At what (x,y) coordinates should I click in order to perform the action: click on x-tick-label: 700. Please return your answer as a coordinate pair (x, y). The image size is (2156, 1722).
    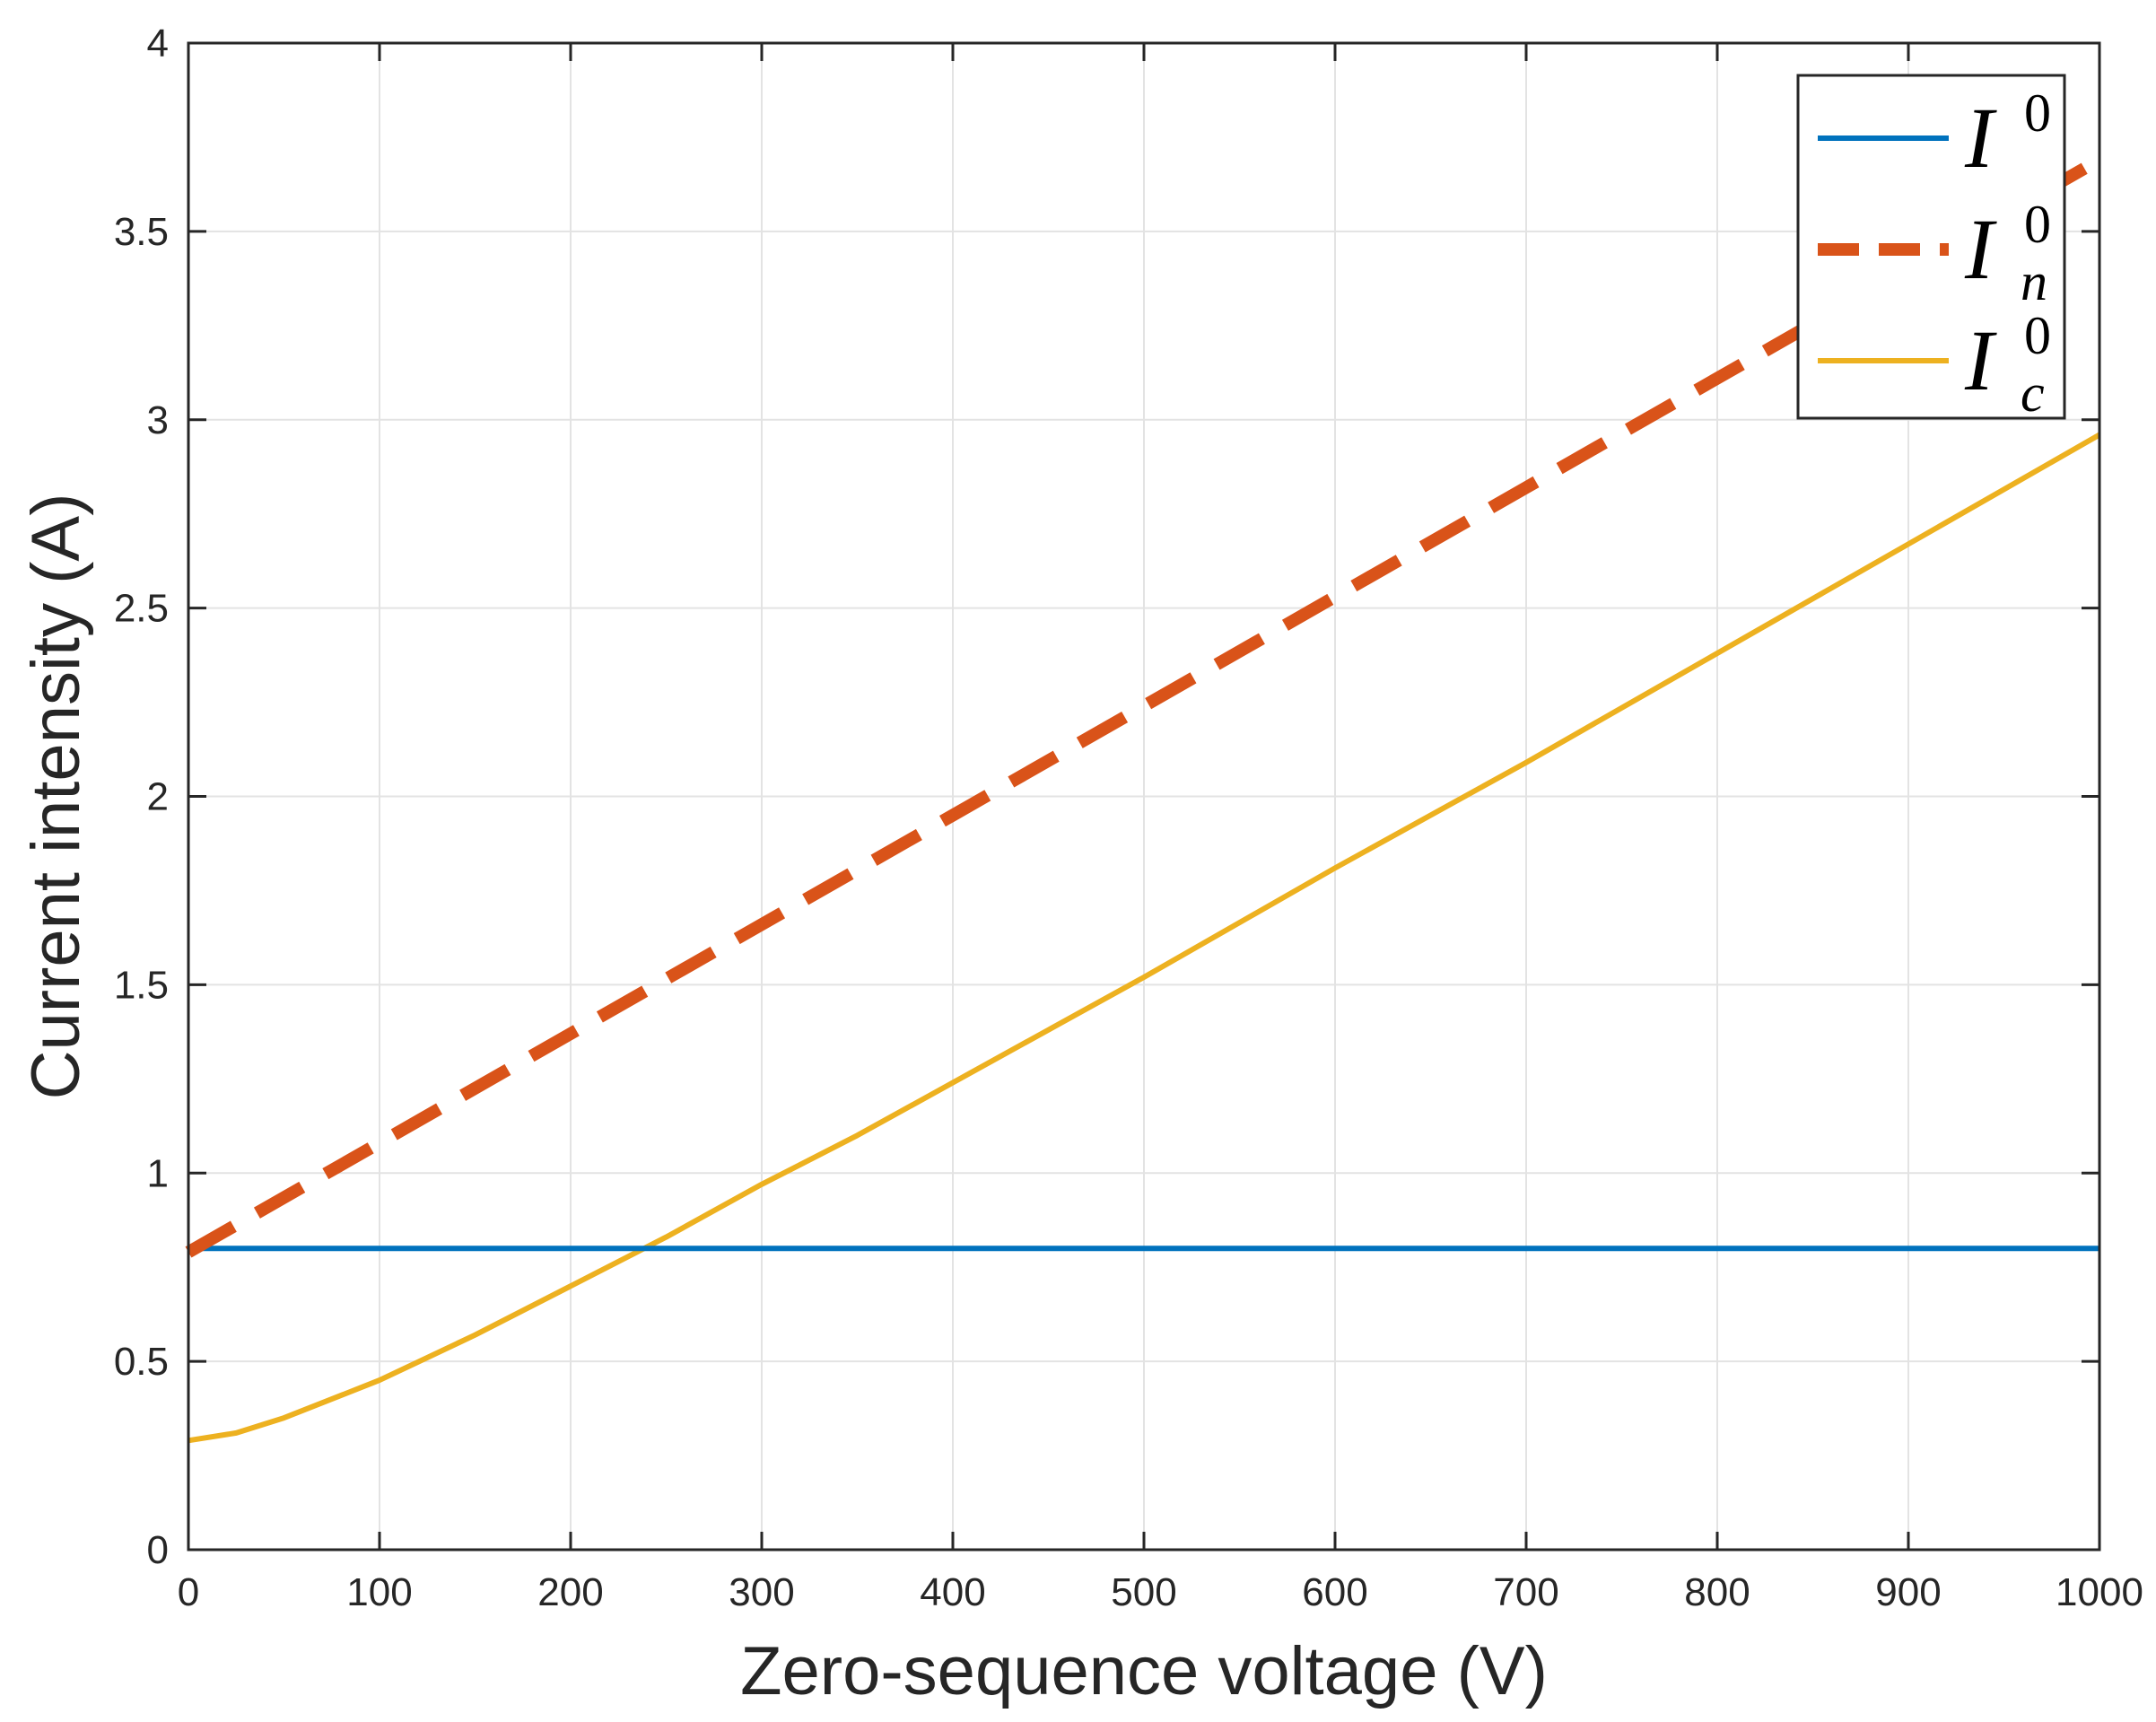
    Looking at the image, I should click on (1525, 1592).